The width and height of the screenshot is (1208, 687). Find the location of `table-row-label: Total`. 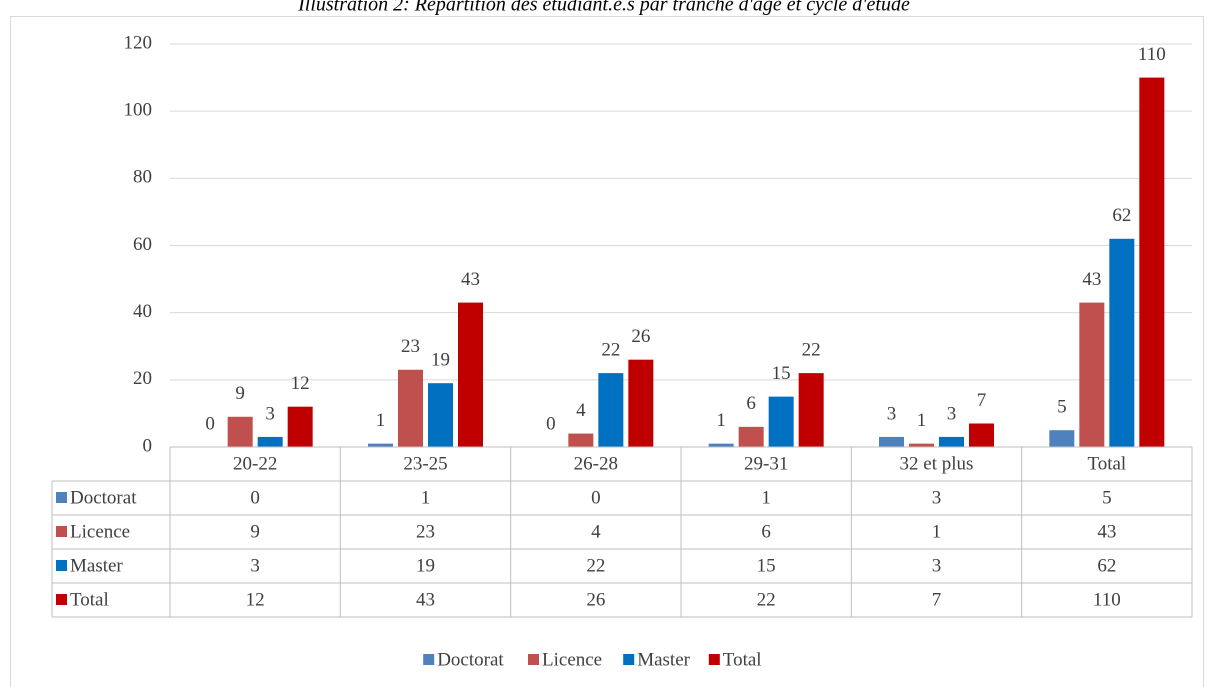

table-row-label: Total is located at coordinates (89, 599).